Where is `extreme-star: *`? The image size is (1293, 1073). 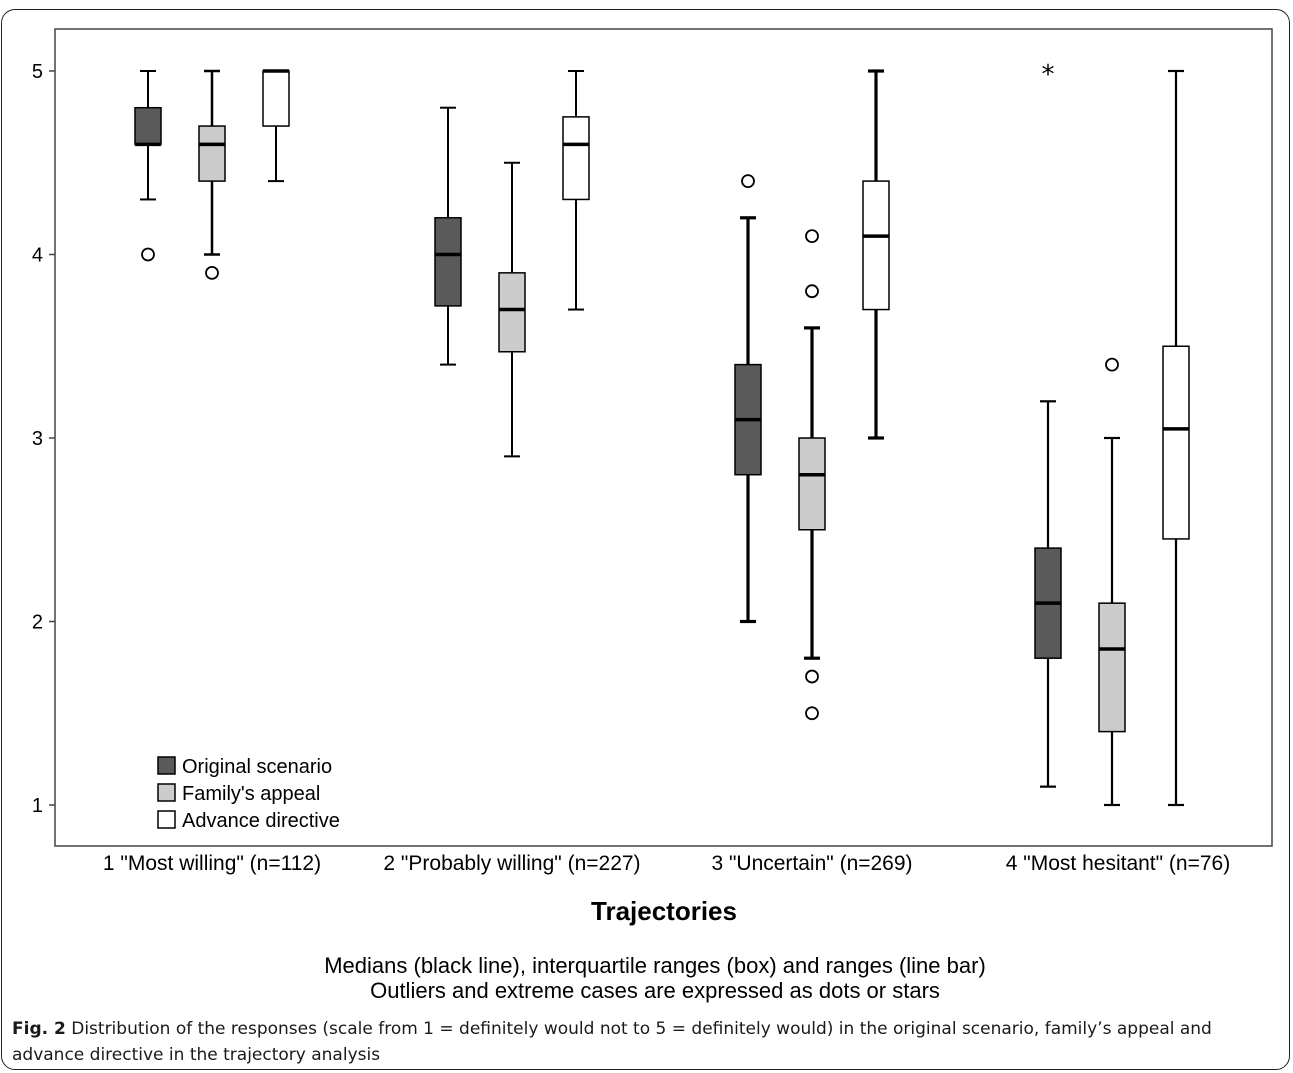
extreme-star: * is located at coordinates (1048, 75).